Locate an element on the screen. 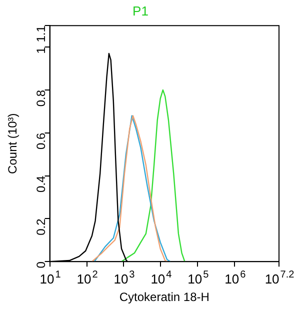  y-tick-label: 0.8 is located at coordinates (41, 98).